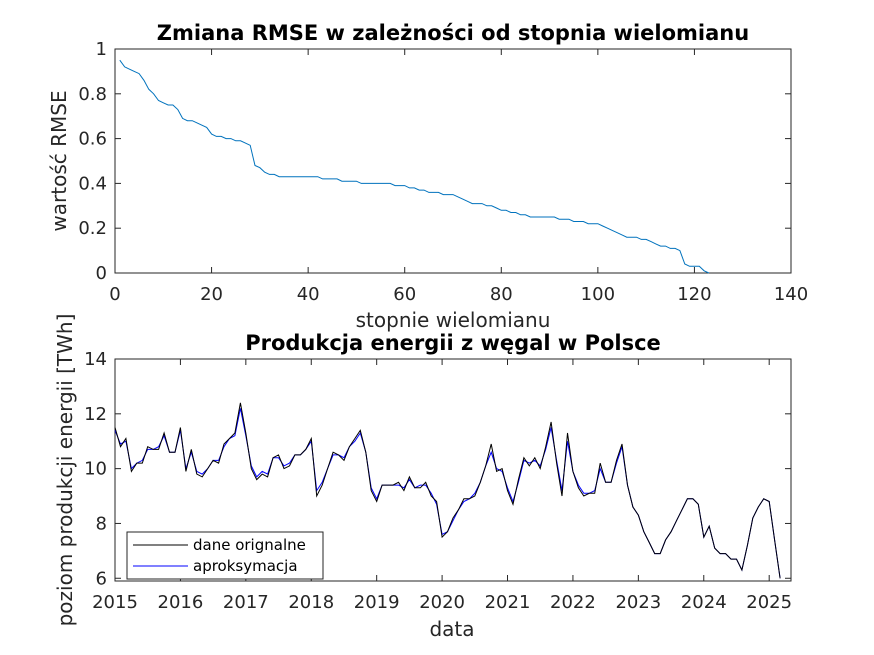 This screenshot has height=655, width=874. I want to click on rmse-y-axis-label: wartość RMSE, so click(59, 160).